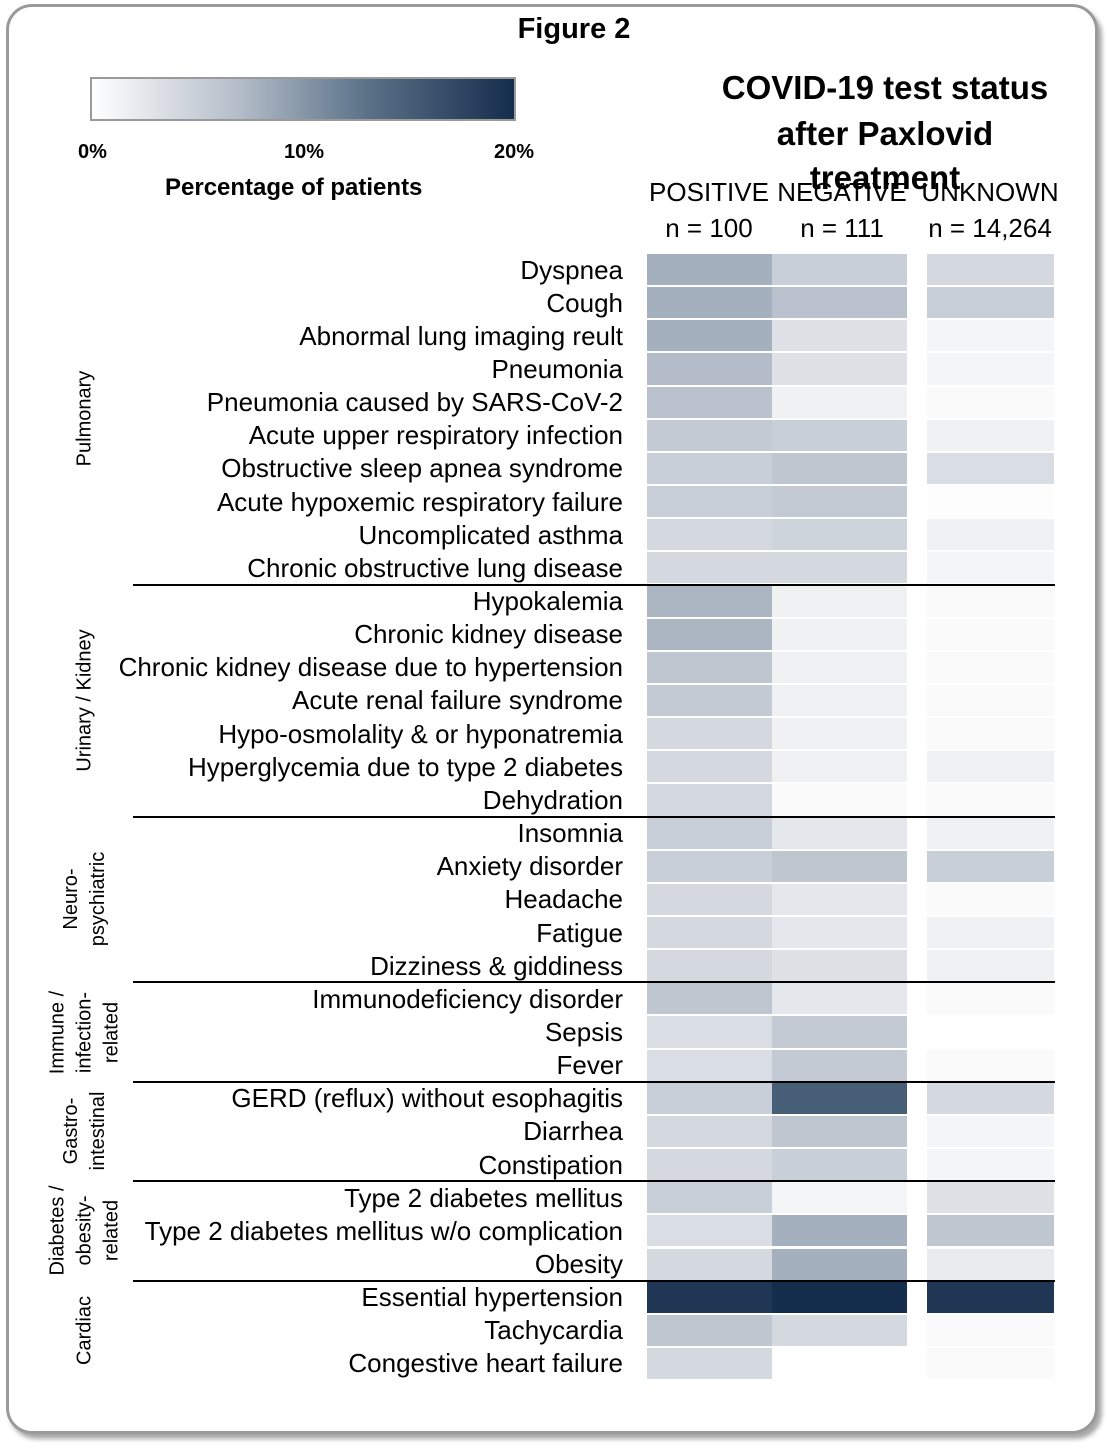 The height and width of the screenshot is (1449, 1110). I want to click on row-label: Sepsis, so click(583, 1031).